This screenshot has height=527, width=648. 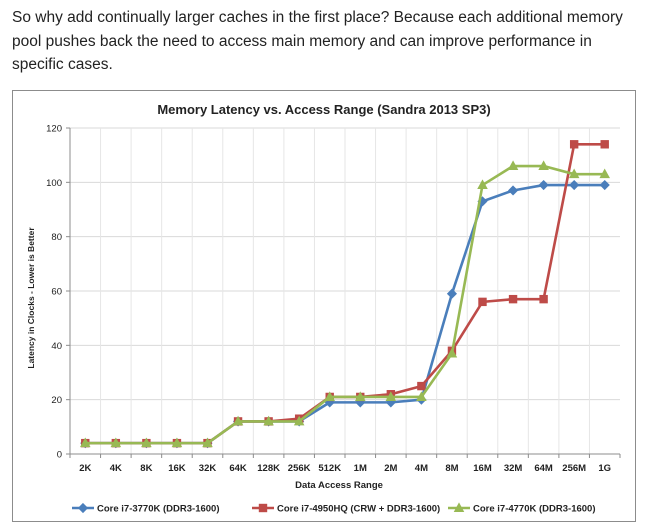 What do you see at coordinates (56, 292) in the screenshot?
I see `y-tick-label: 60` at bounding box center [56, 292].